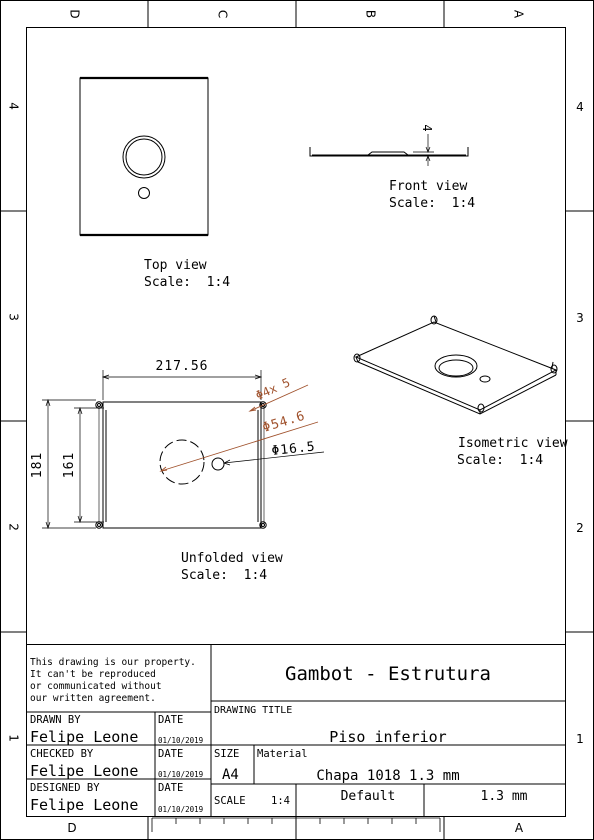  Describe the element at coordinates (93, 698) in the screenshot. I see `notice-line-4: our written agreement.` at that location.